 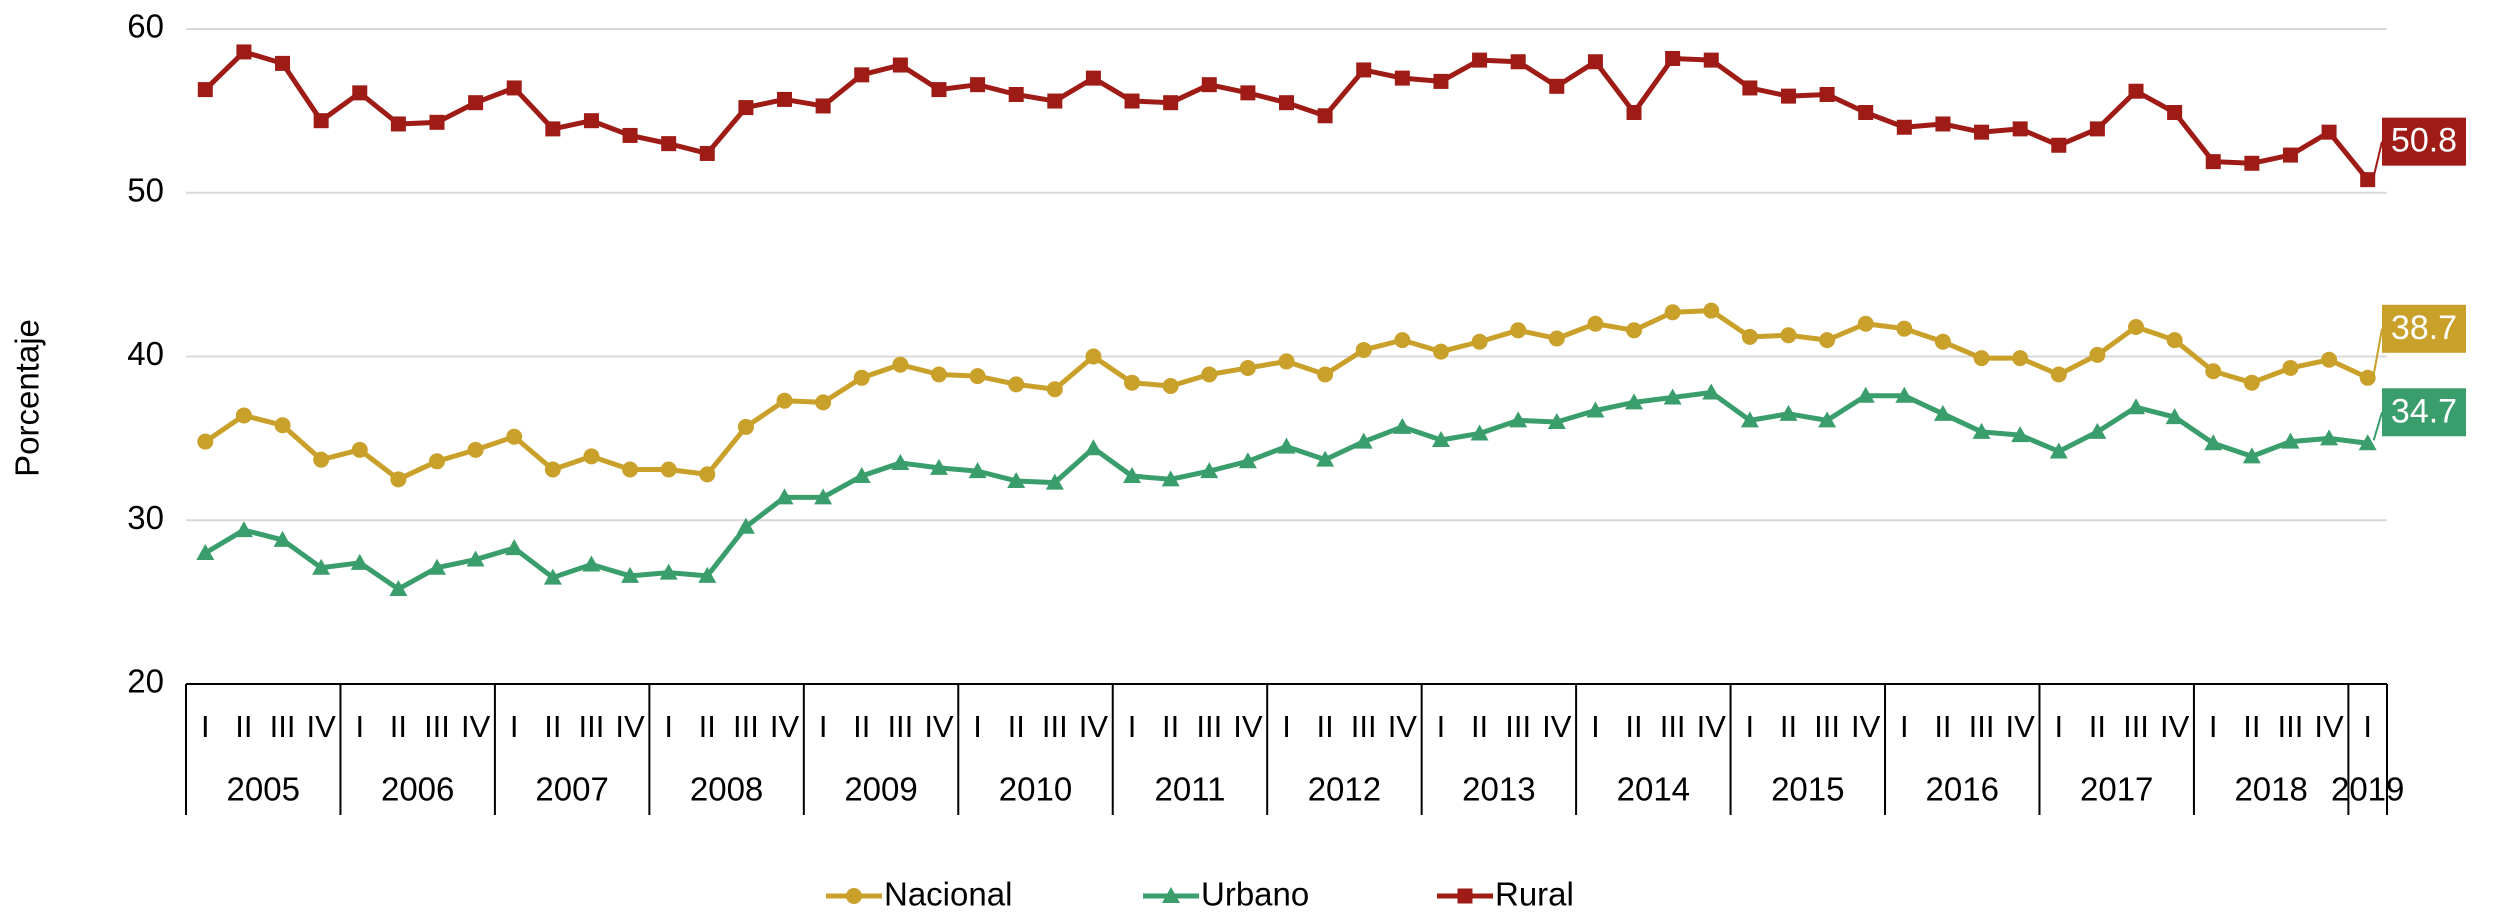 What do you see at coordinates (2377, 159) in the screenshot?
I see `leader-line` at bounding box center [2377, 159].